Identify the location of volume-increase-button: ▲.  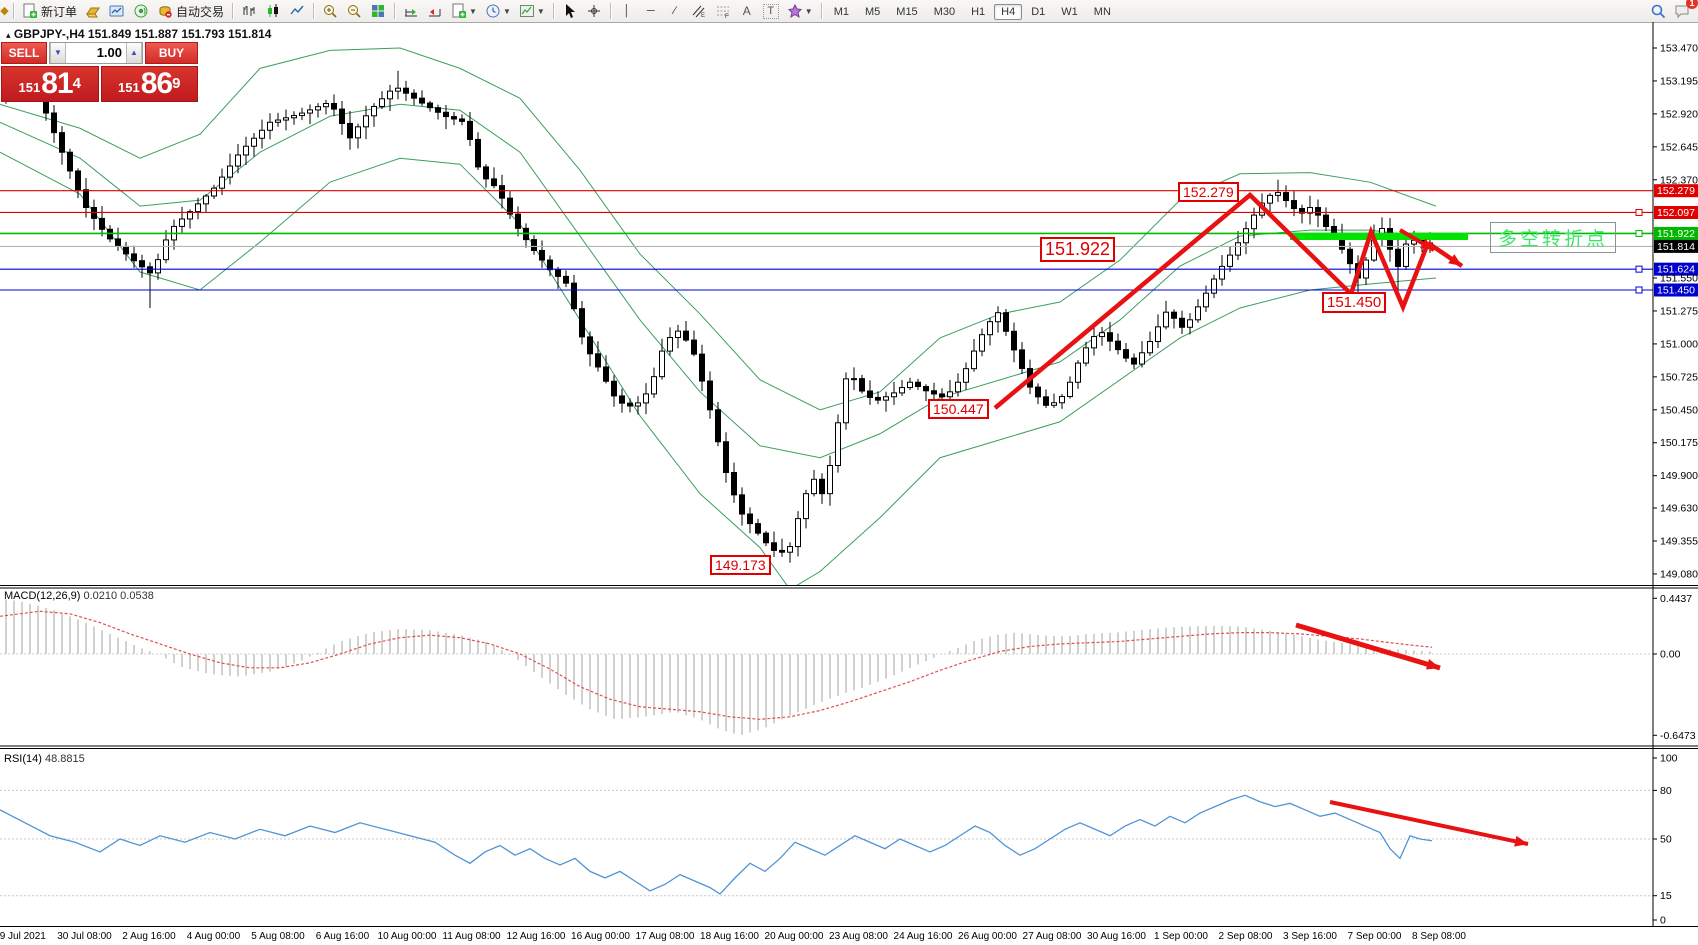
(134, 53).